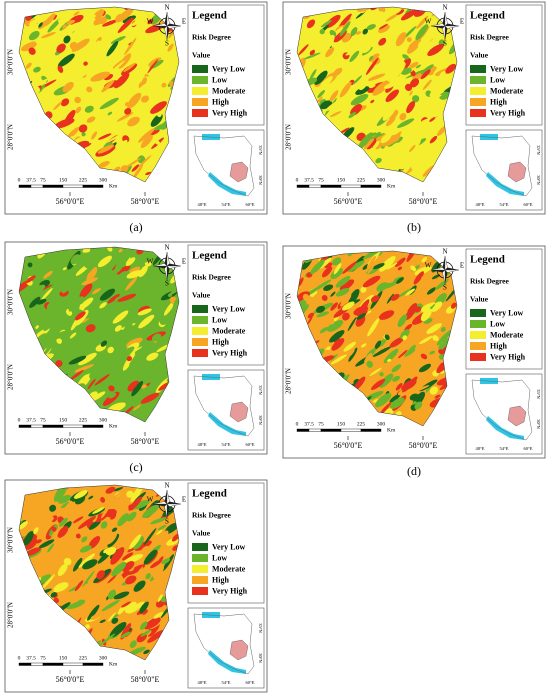  I want to click on inset-x-label: 60°E, so click(527, 204).